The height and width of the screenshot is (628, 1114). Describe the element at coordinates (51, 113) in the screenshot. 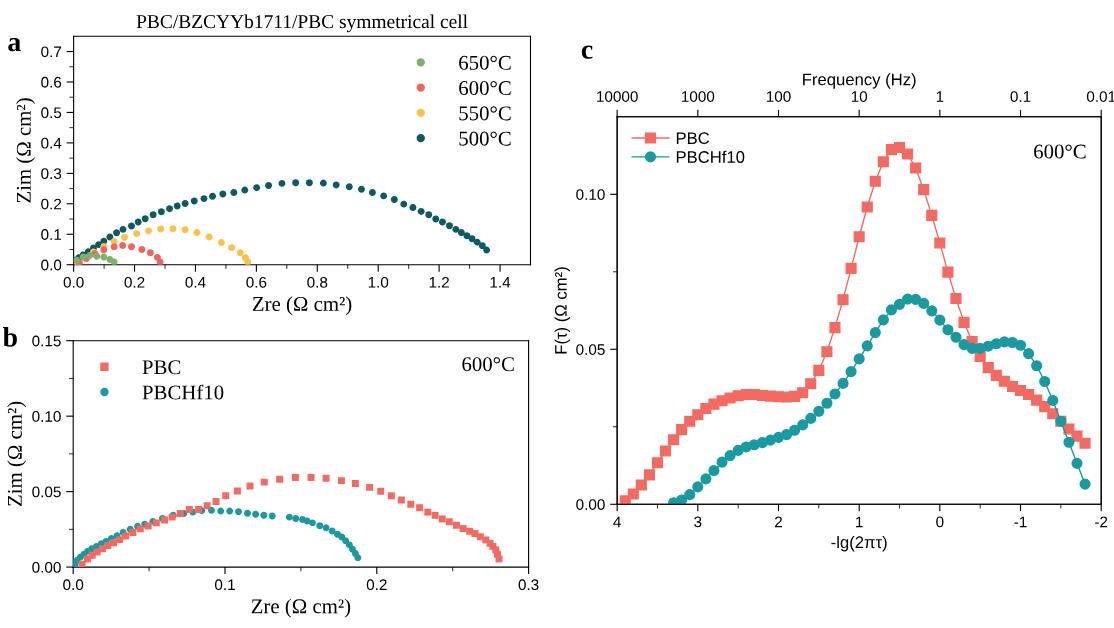

I see `y-tick-label: 0.5` at that location.